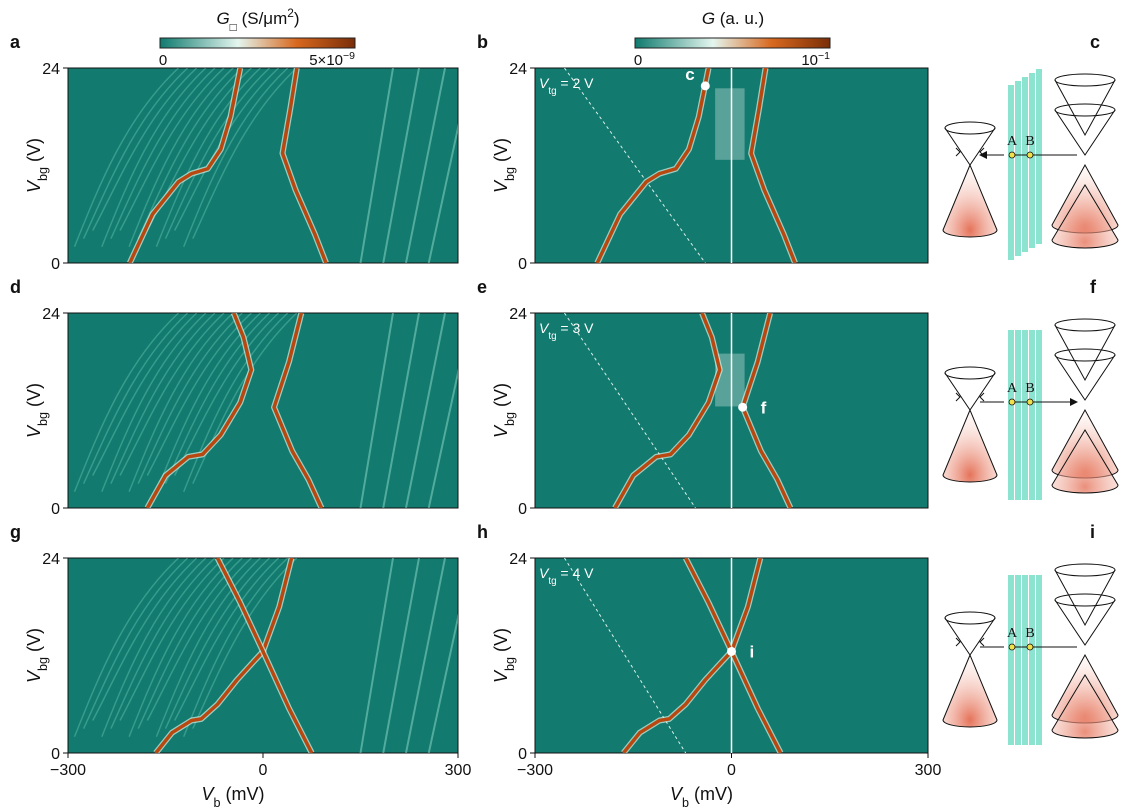 This screenshot has height=808, width=1126. I want to click on text-part: 2, so click(290, 13).